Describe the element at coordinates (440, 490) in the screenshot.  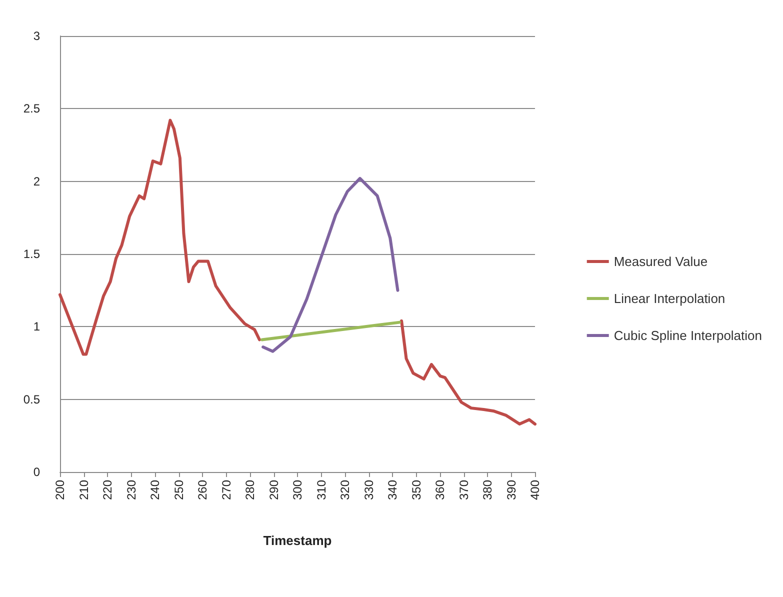
I see `x-tick-label: 360` at that location.